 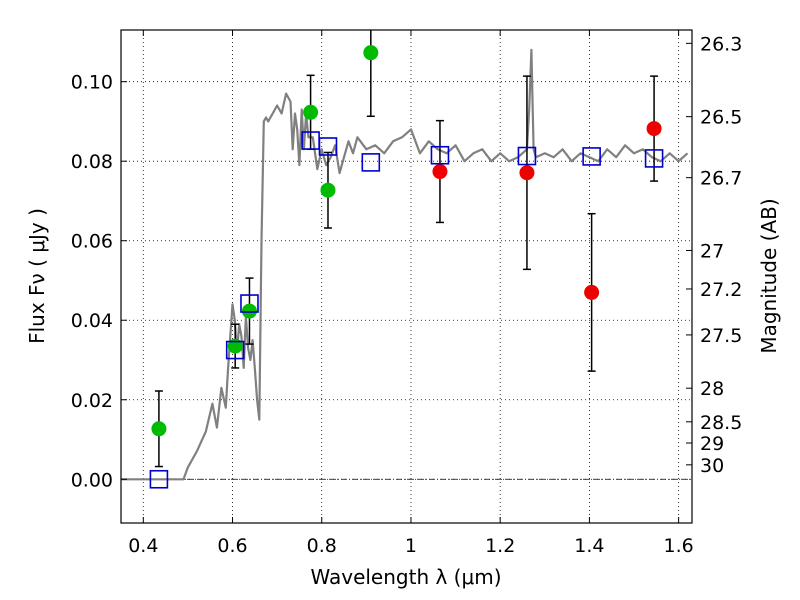 I want to click on y-tick-label: 0.00, so click(x=92, y=480).